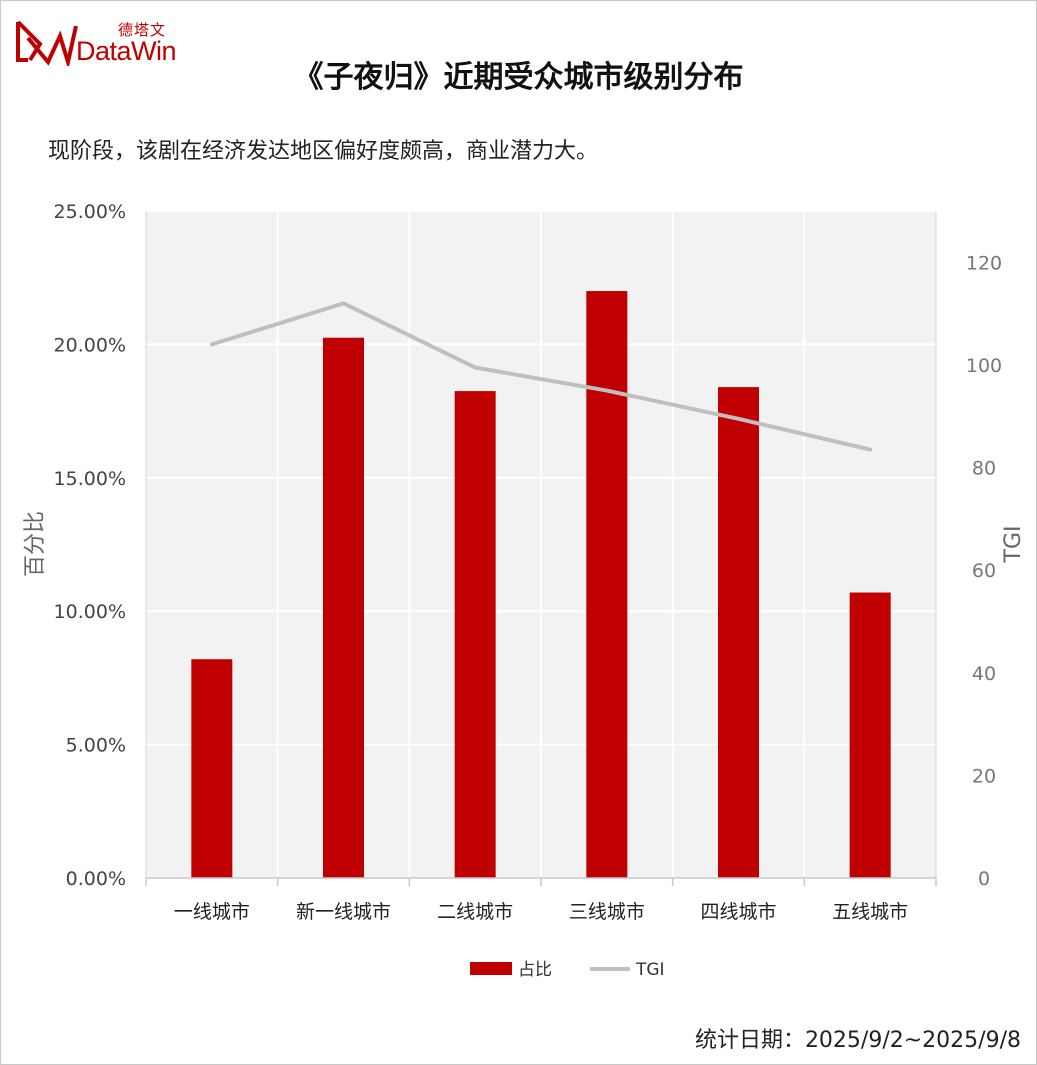  Describe the element at coordinates (984, 674) in the screenshot. I see `right-axis-tick-label: 40` at that location.